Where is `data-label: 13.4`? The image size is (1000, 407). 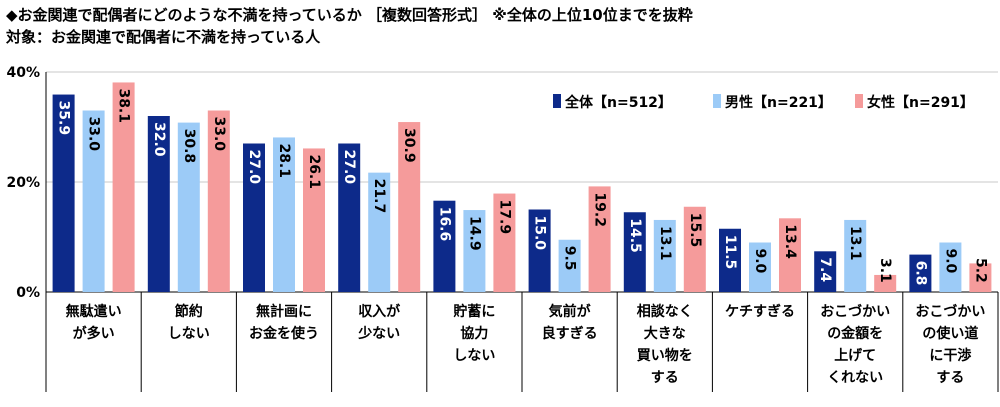
data-label: 13.4 is located at coordinates (790, 241).